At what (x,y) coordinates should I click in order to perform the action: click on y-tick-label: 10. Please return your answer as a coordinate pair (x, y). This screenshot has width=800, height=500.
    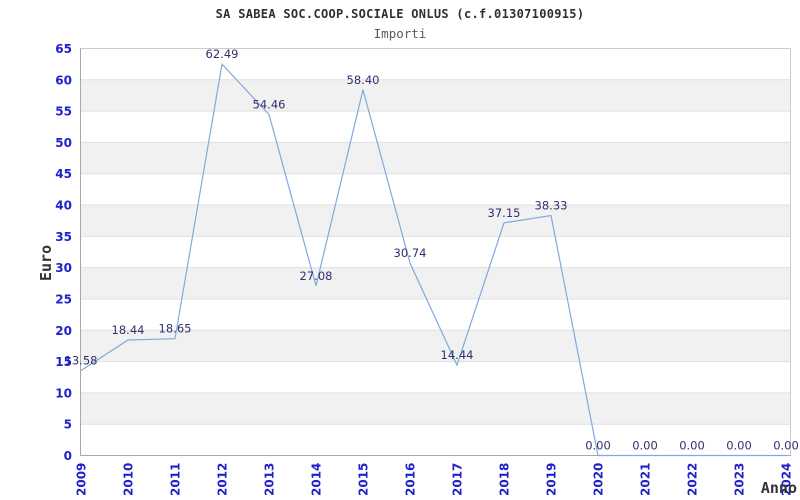
    Looking at the image, I should click on (63, 393).